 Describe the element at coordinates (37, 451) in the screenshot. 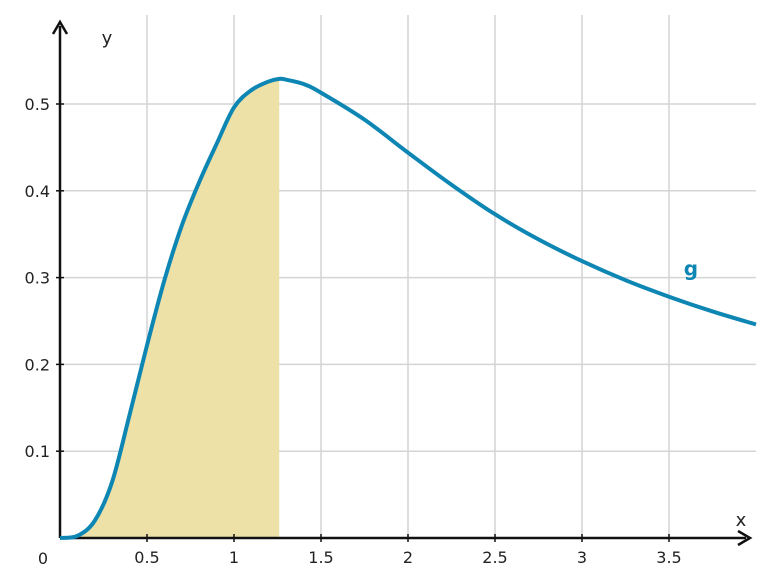

I see `y-tick-label: 0.1` at that location.